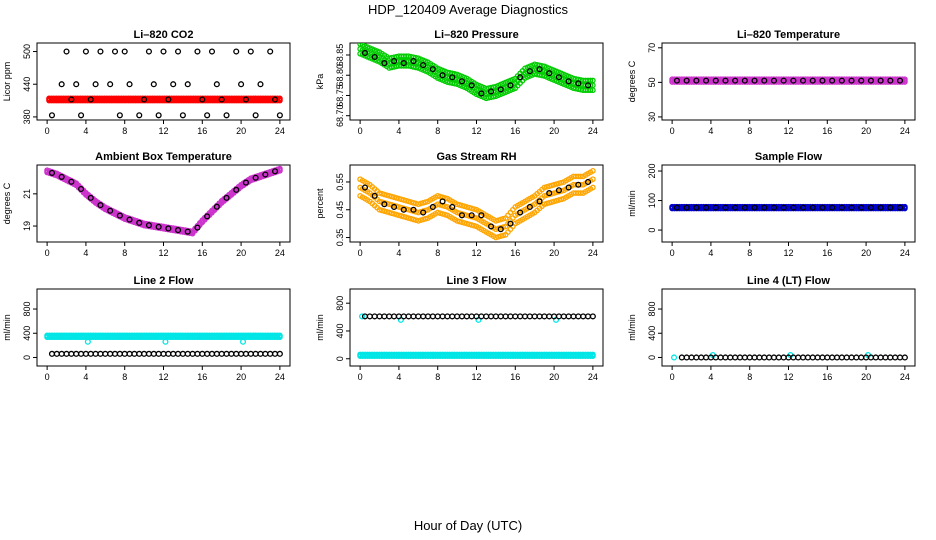  I want to click on panel-title: Li–820 Pressure, so click(476, 35).